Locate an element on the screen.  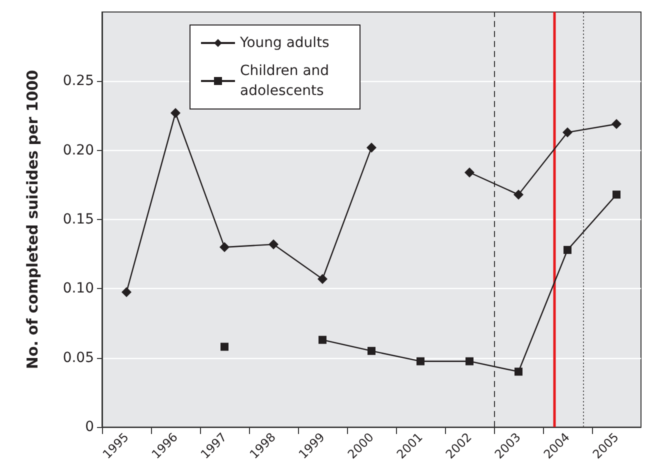
y-axis-title: No. of completed suicides per 1000 is located at coordinates (33, 220).